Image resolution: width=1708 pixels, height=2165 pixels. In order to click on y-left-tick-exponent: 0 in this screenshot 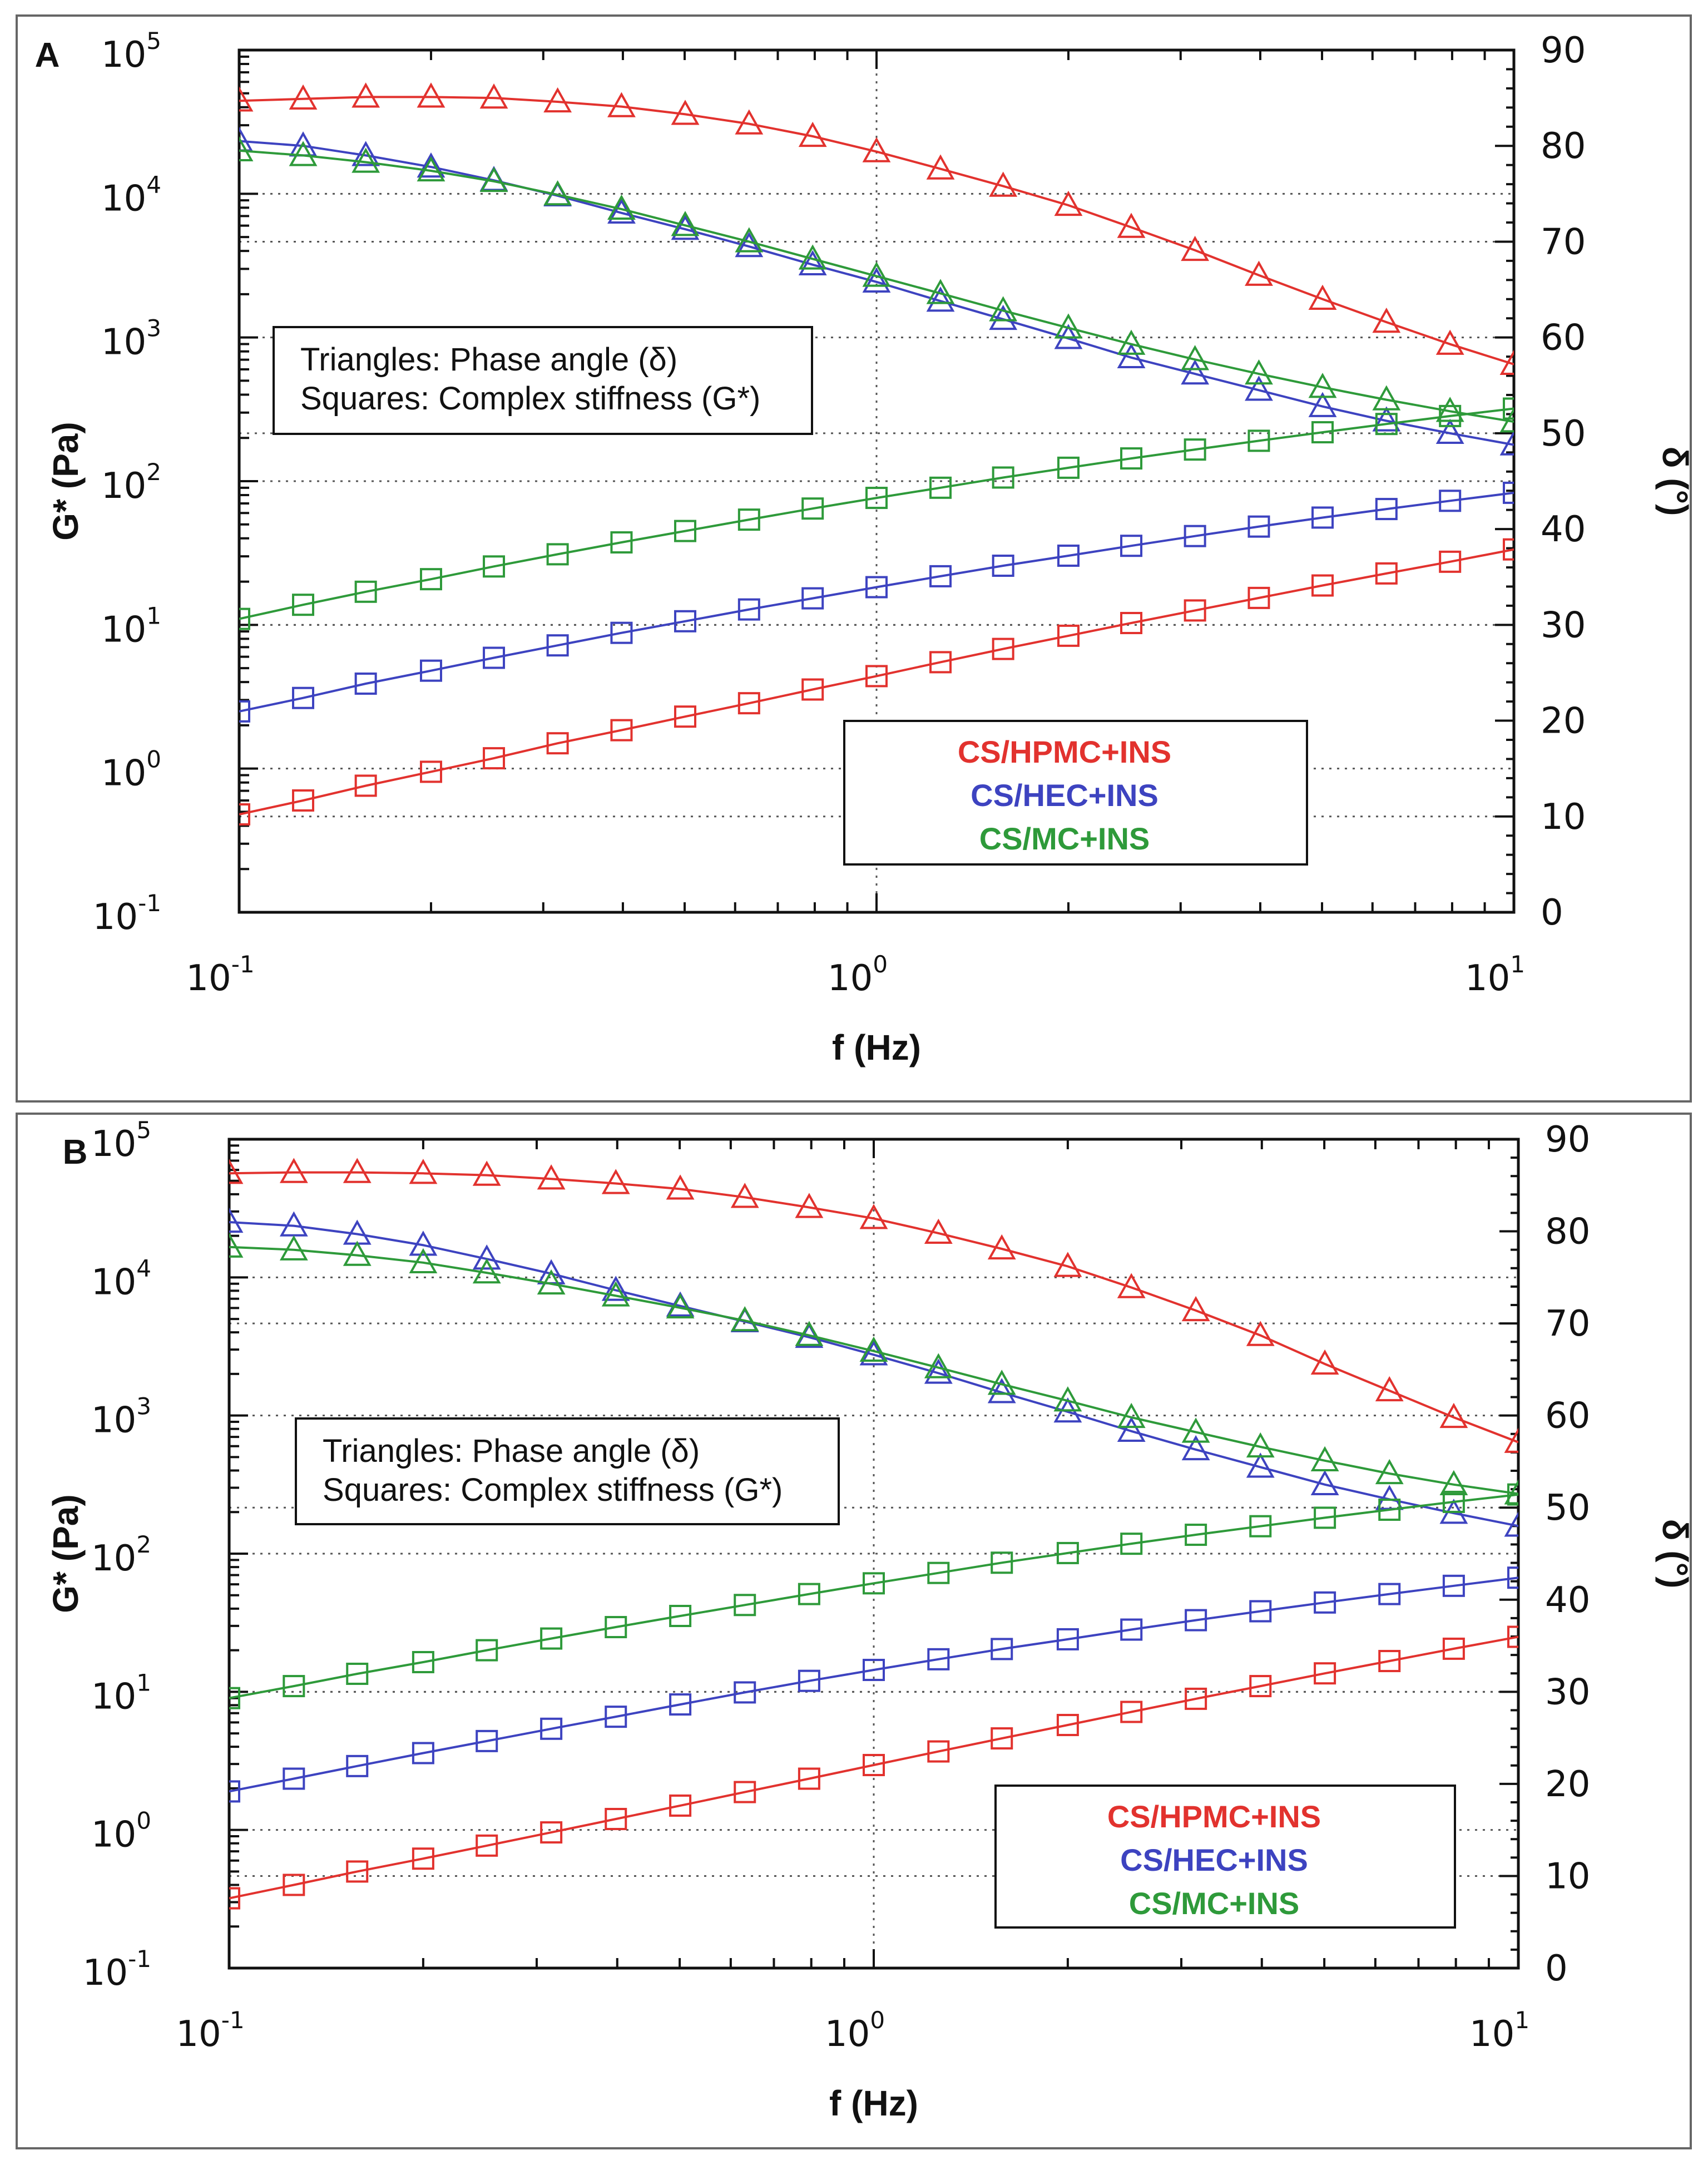, I will do `click(143, 1821)`.